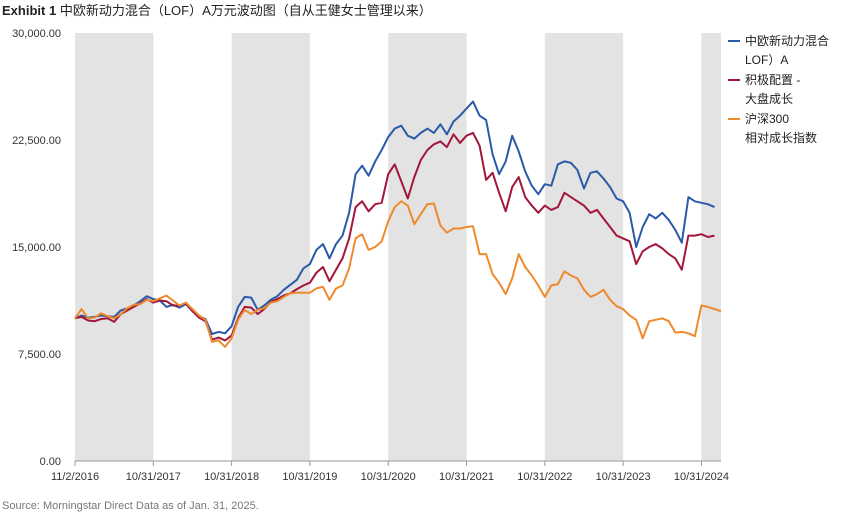  I want to click on x-tick-label: 10/31/2018, so click(231, 477).